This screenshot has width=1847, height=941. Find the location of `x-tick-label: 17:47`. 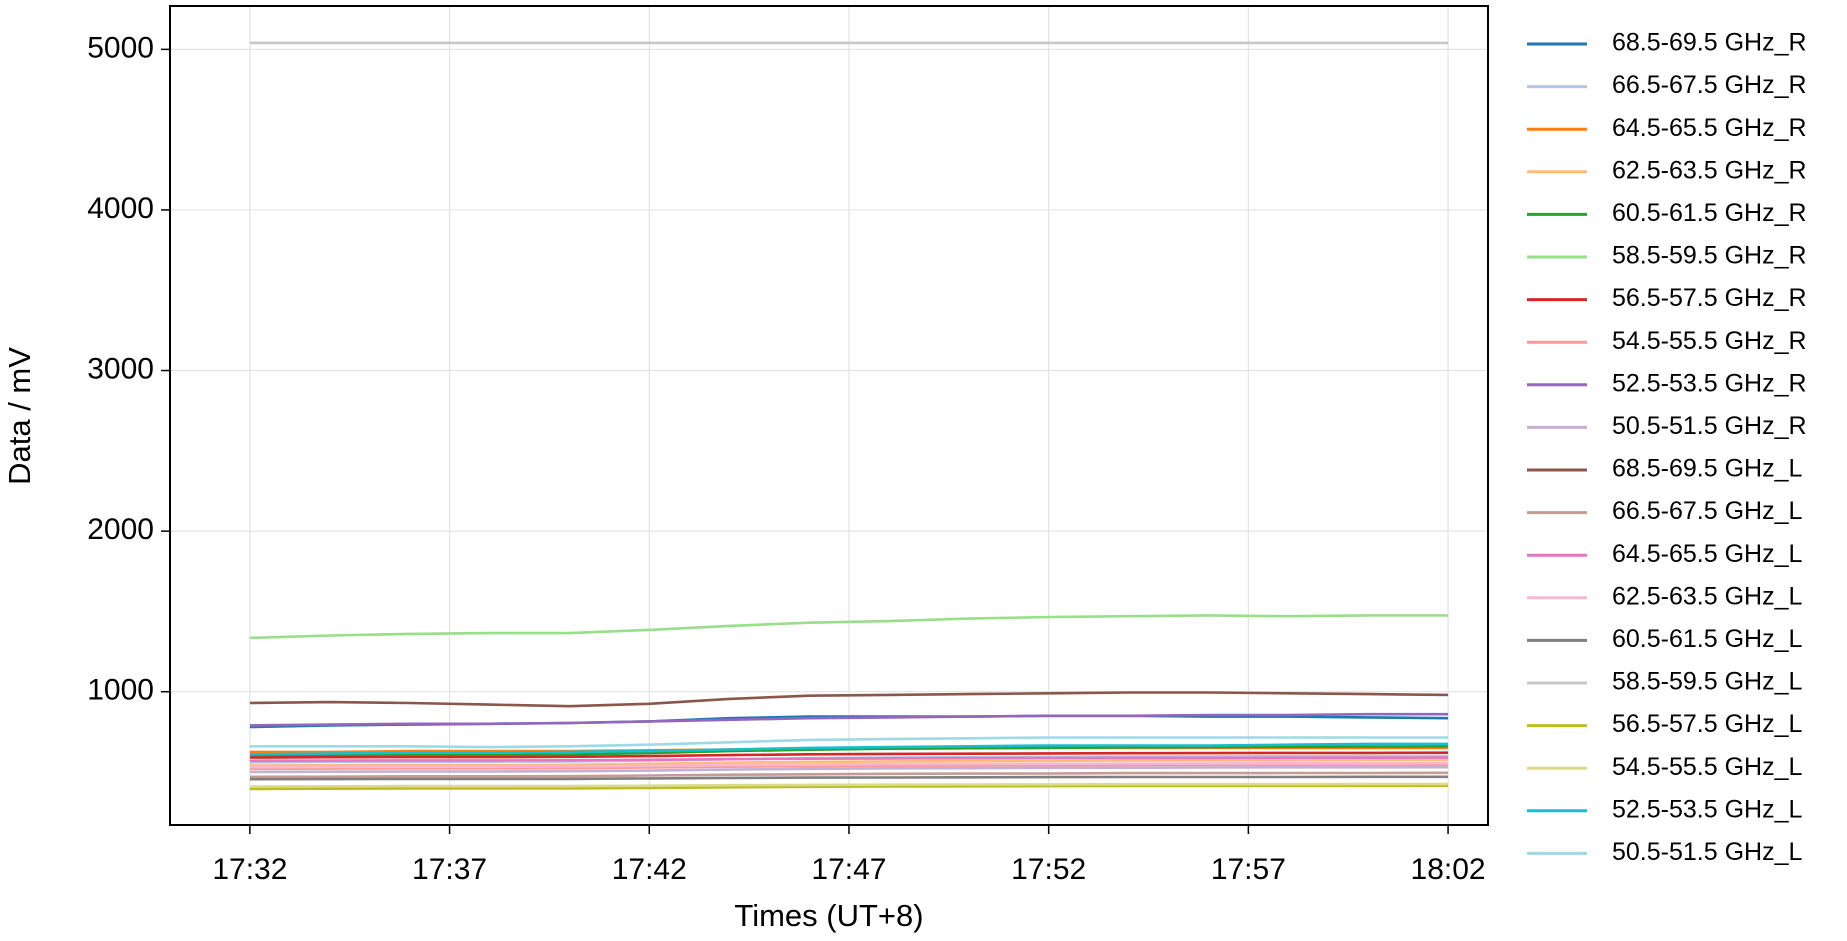

x-tick-label: 17:47 is located at coordinates (848, 869).